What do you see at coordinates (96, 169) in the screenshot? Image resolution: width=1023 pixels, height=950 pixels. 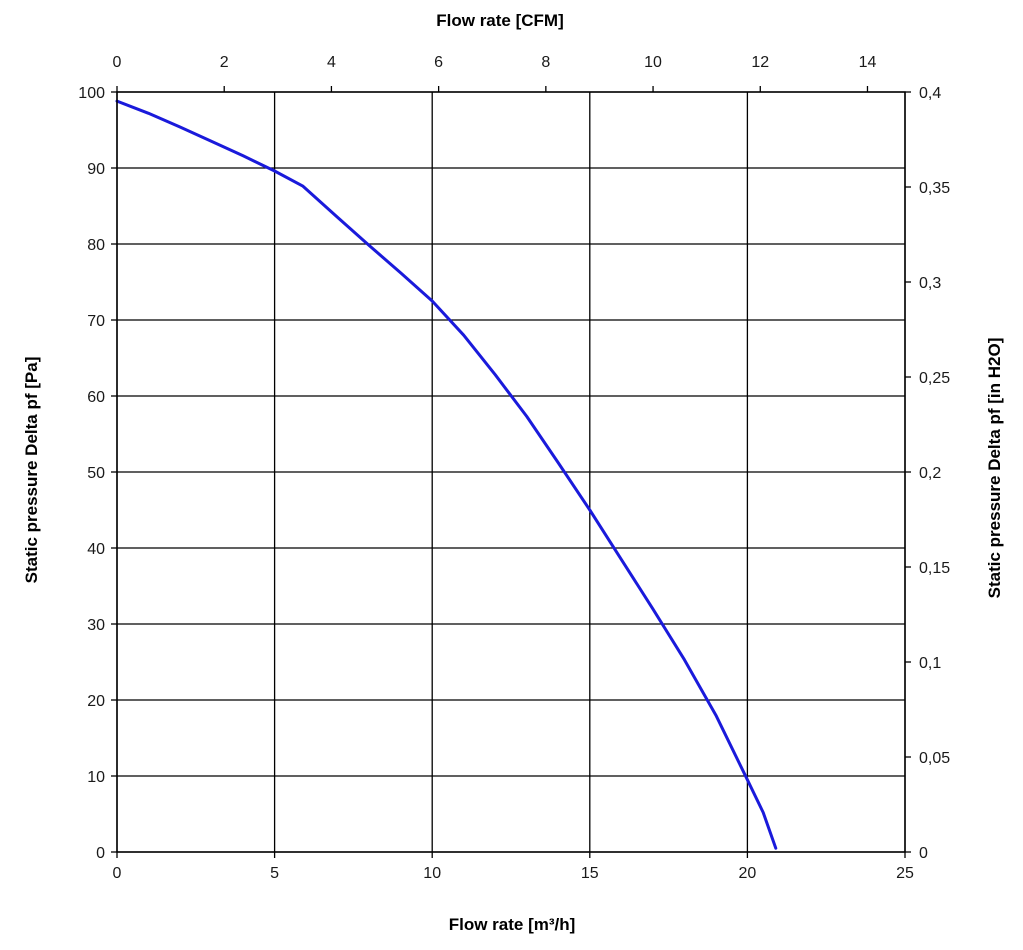 I see `y-tick-label: 90` at bounding box center [96, 169].